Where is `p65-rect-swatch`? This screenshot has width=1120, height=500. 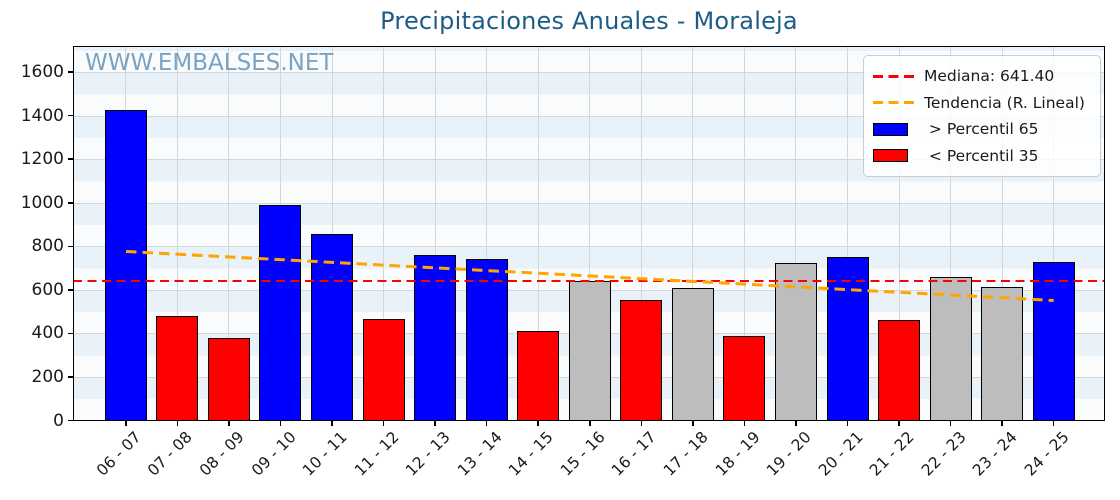
p65-rect-swatch is located at coordinates (890, 129).